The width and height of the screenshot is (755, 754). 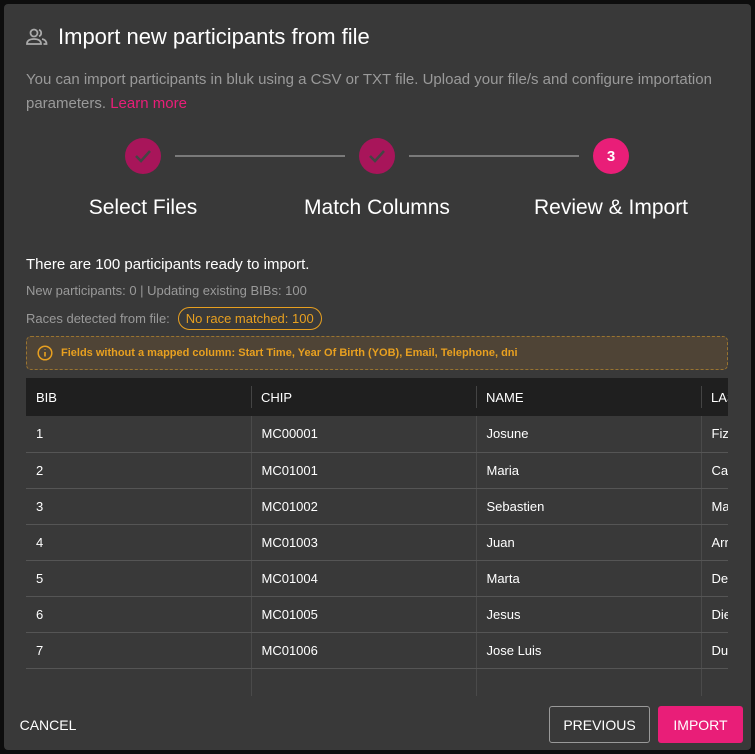 What do you see at coordinates (98, 318) in the screenshot?
I see `races-label: Races detected from file:` at bounding box center [98, 318].